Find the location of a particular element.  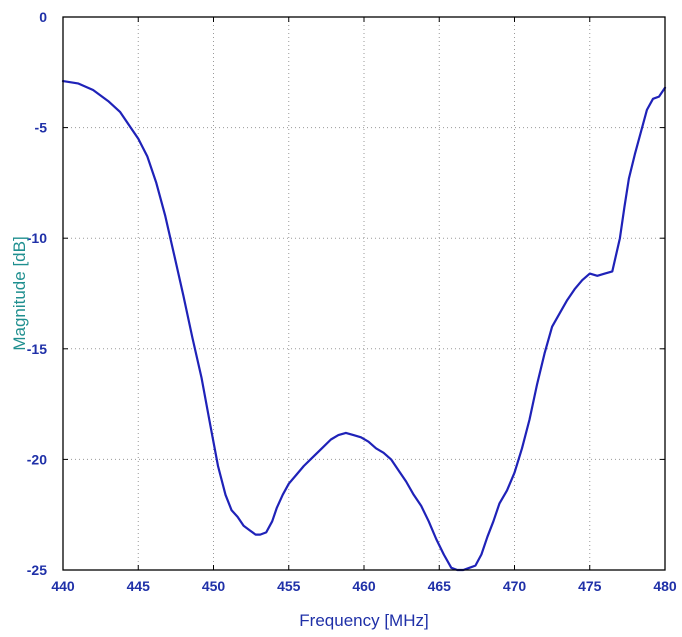

y-axis-title: Magnitude [dB] is located at coordinates (19, 293).